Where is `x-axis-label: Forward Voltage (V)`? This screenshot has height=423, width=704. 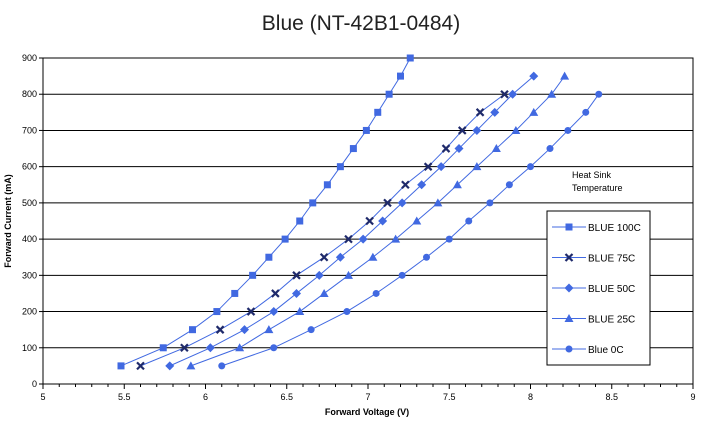 x-axis-label: Forward Voltage (V) is located at coordinates (367, 412).